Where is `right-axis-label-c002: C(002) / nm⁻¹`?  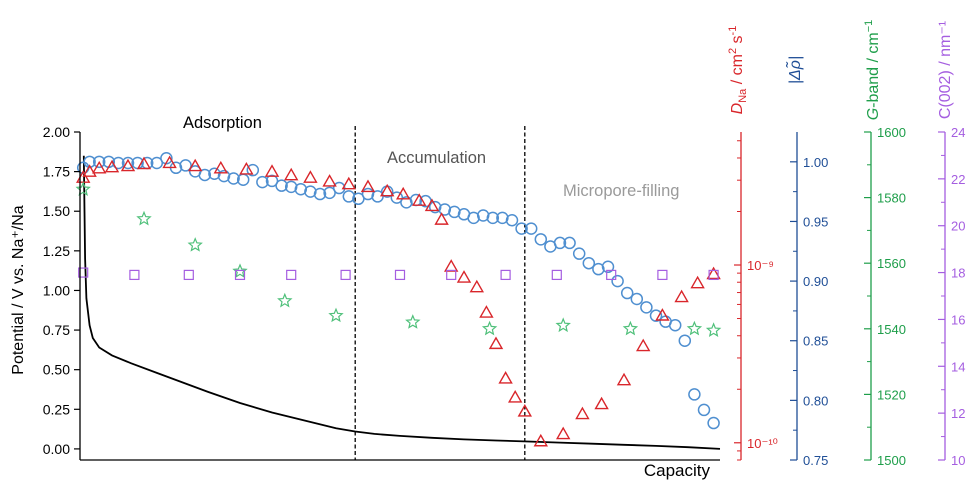
right-axis-label-c002: C(002) / nm⁻¹ is located at coordinates (945, 70).